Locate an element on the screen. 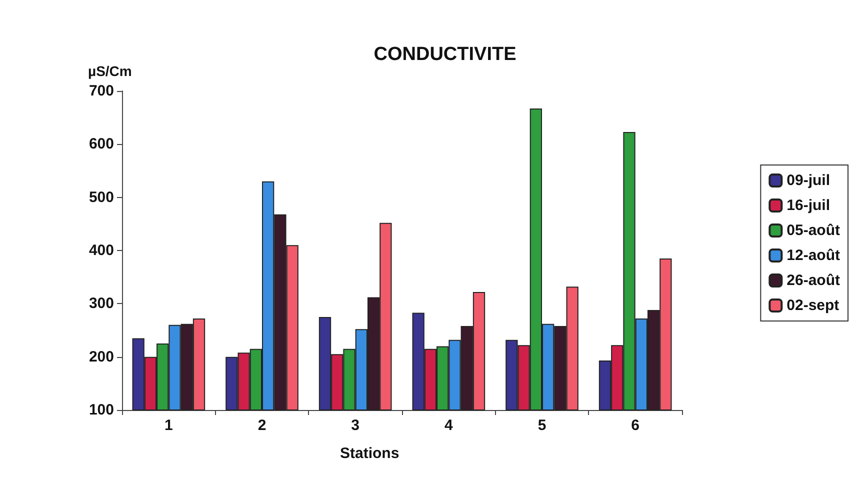  y-tick-label: 300 is located at coordinates (101, 303).